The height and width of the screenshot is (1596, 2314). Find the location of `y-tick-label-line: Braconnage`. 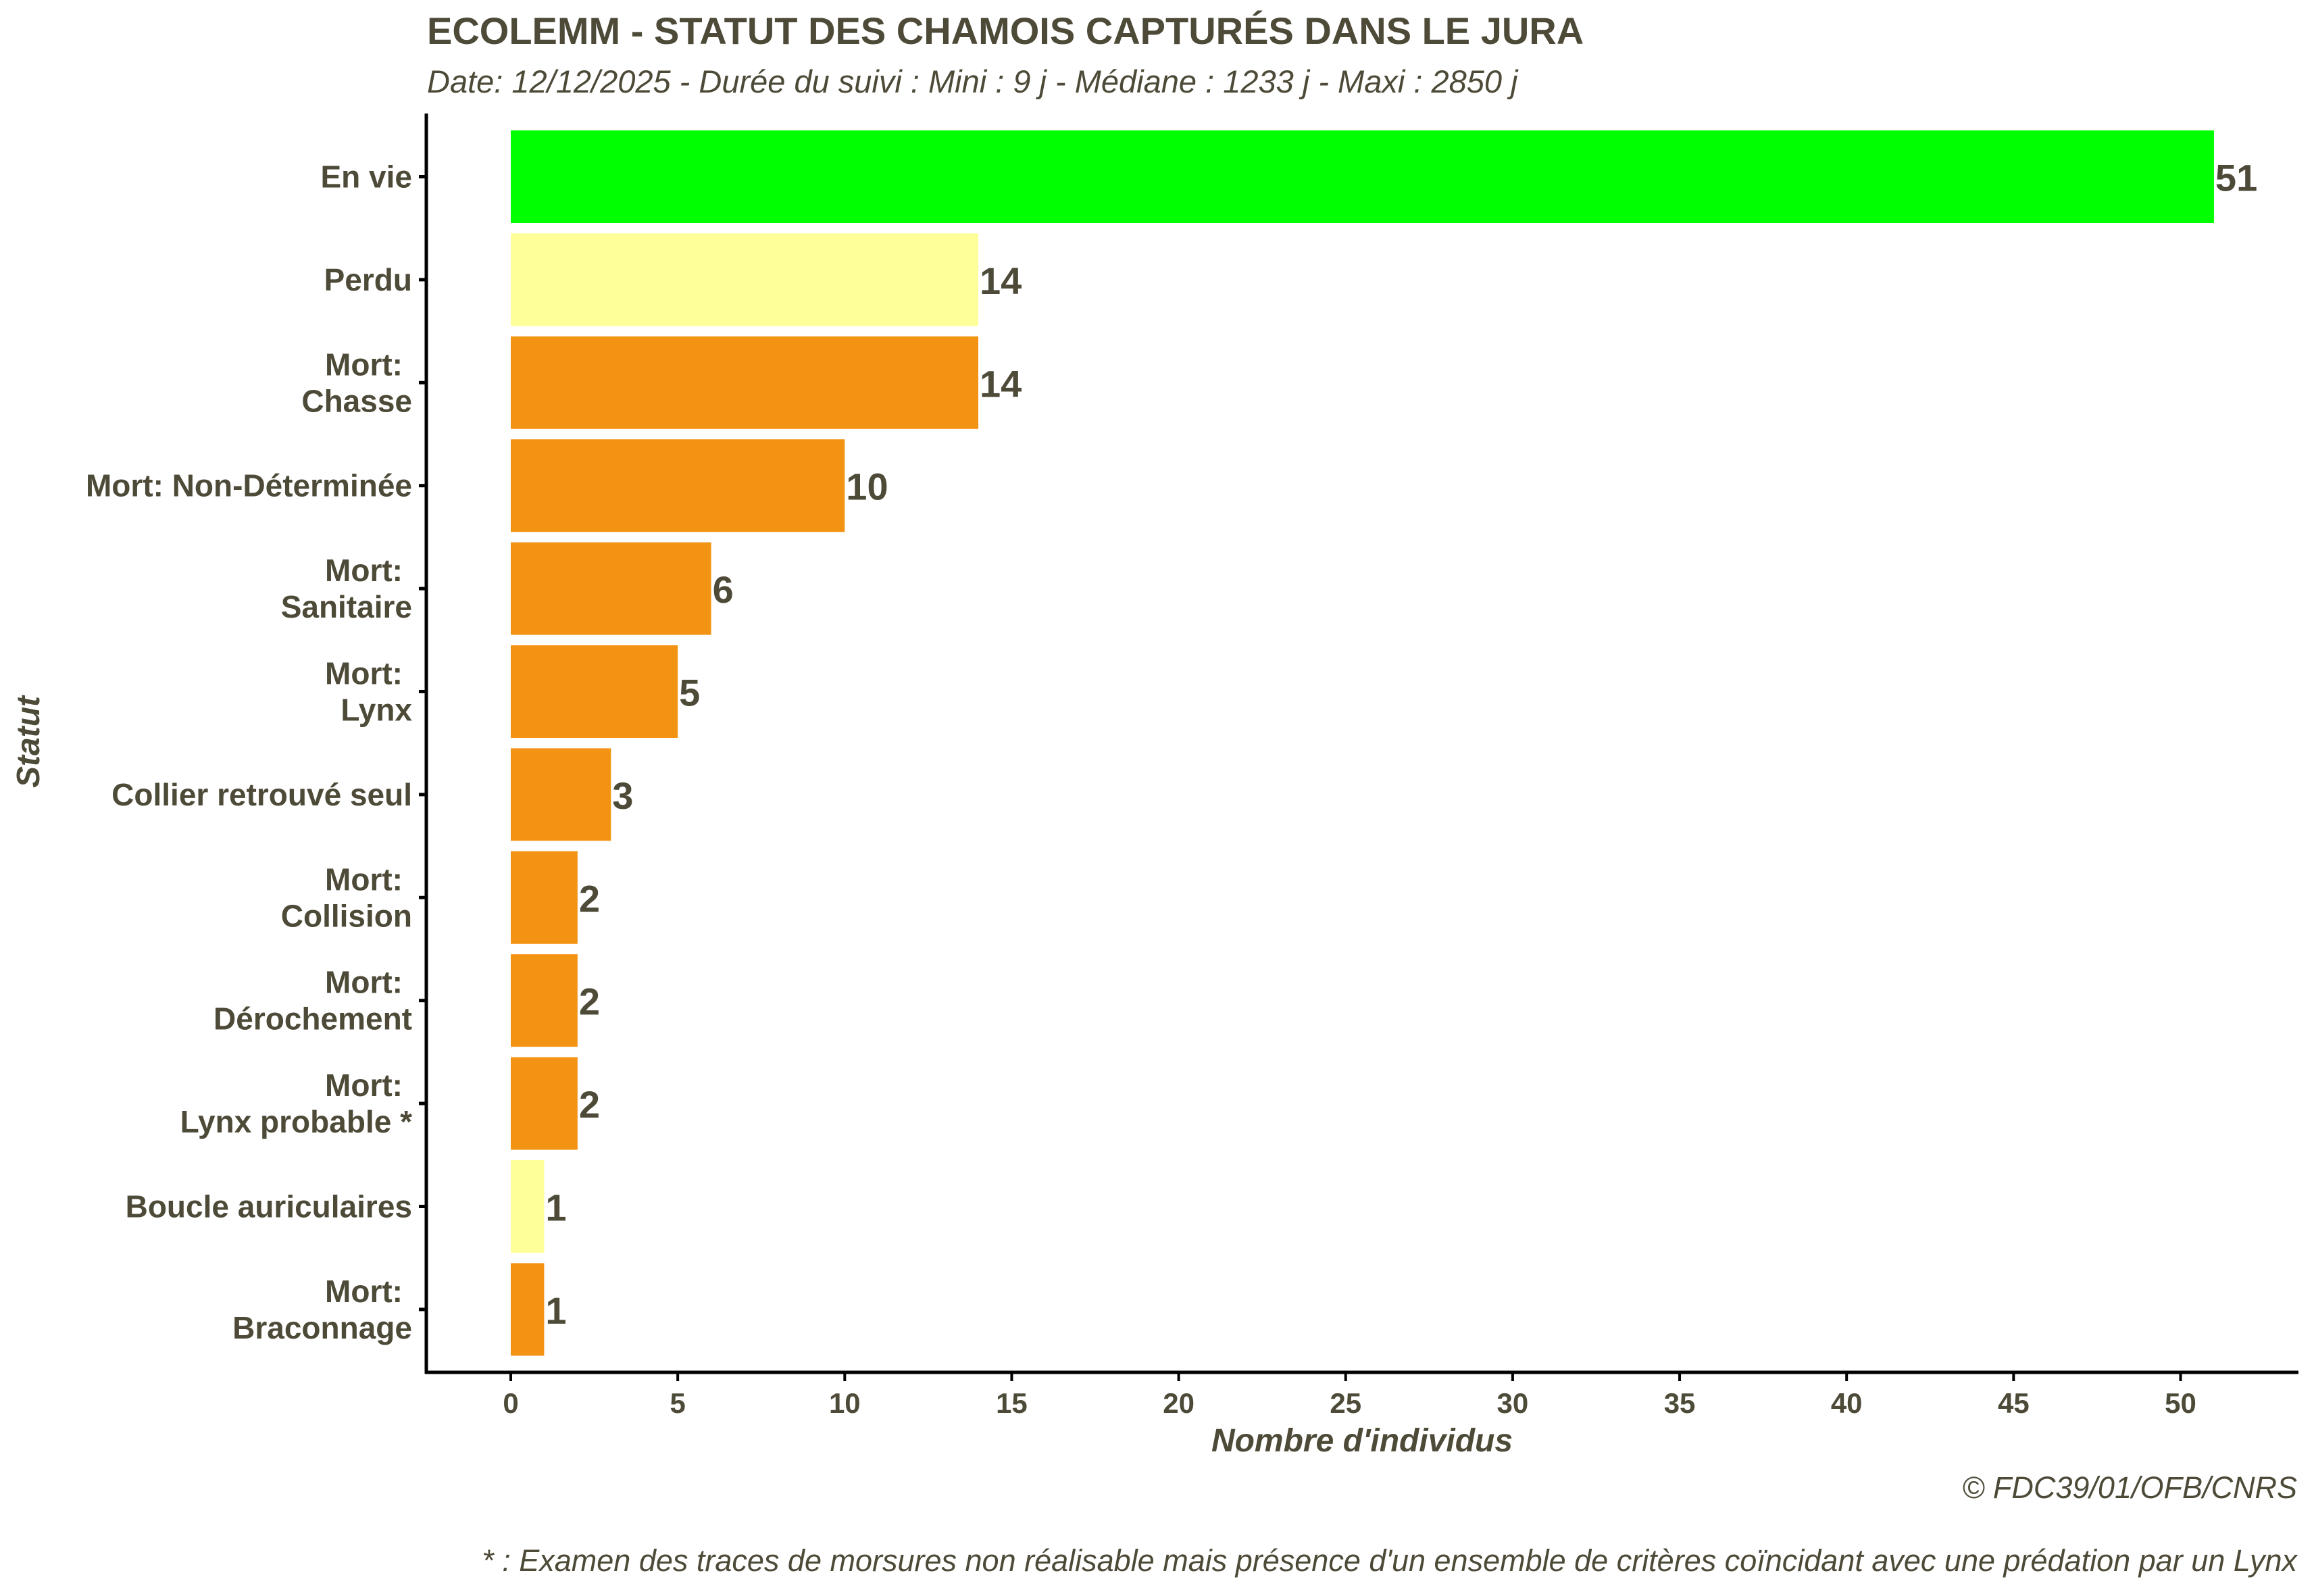

y-tick-label-line: Braconnage is located at coordinates (322, 1328).